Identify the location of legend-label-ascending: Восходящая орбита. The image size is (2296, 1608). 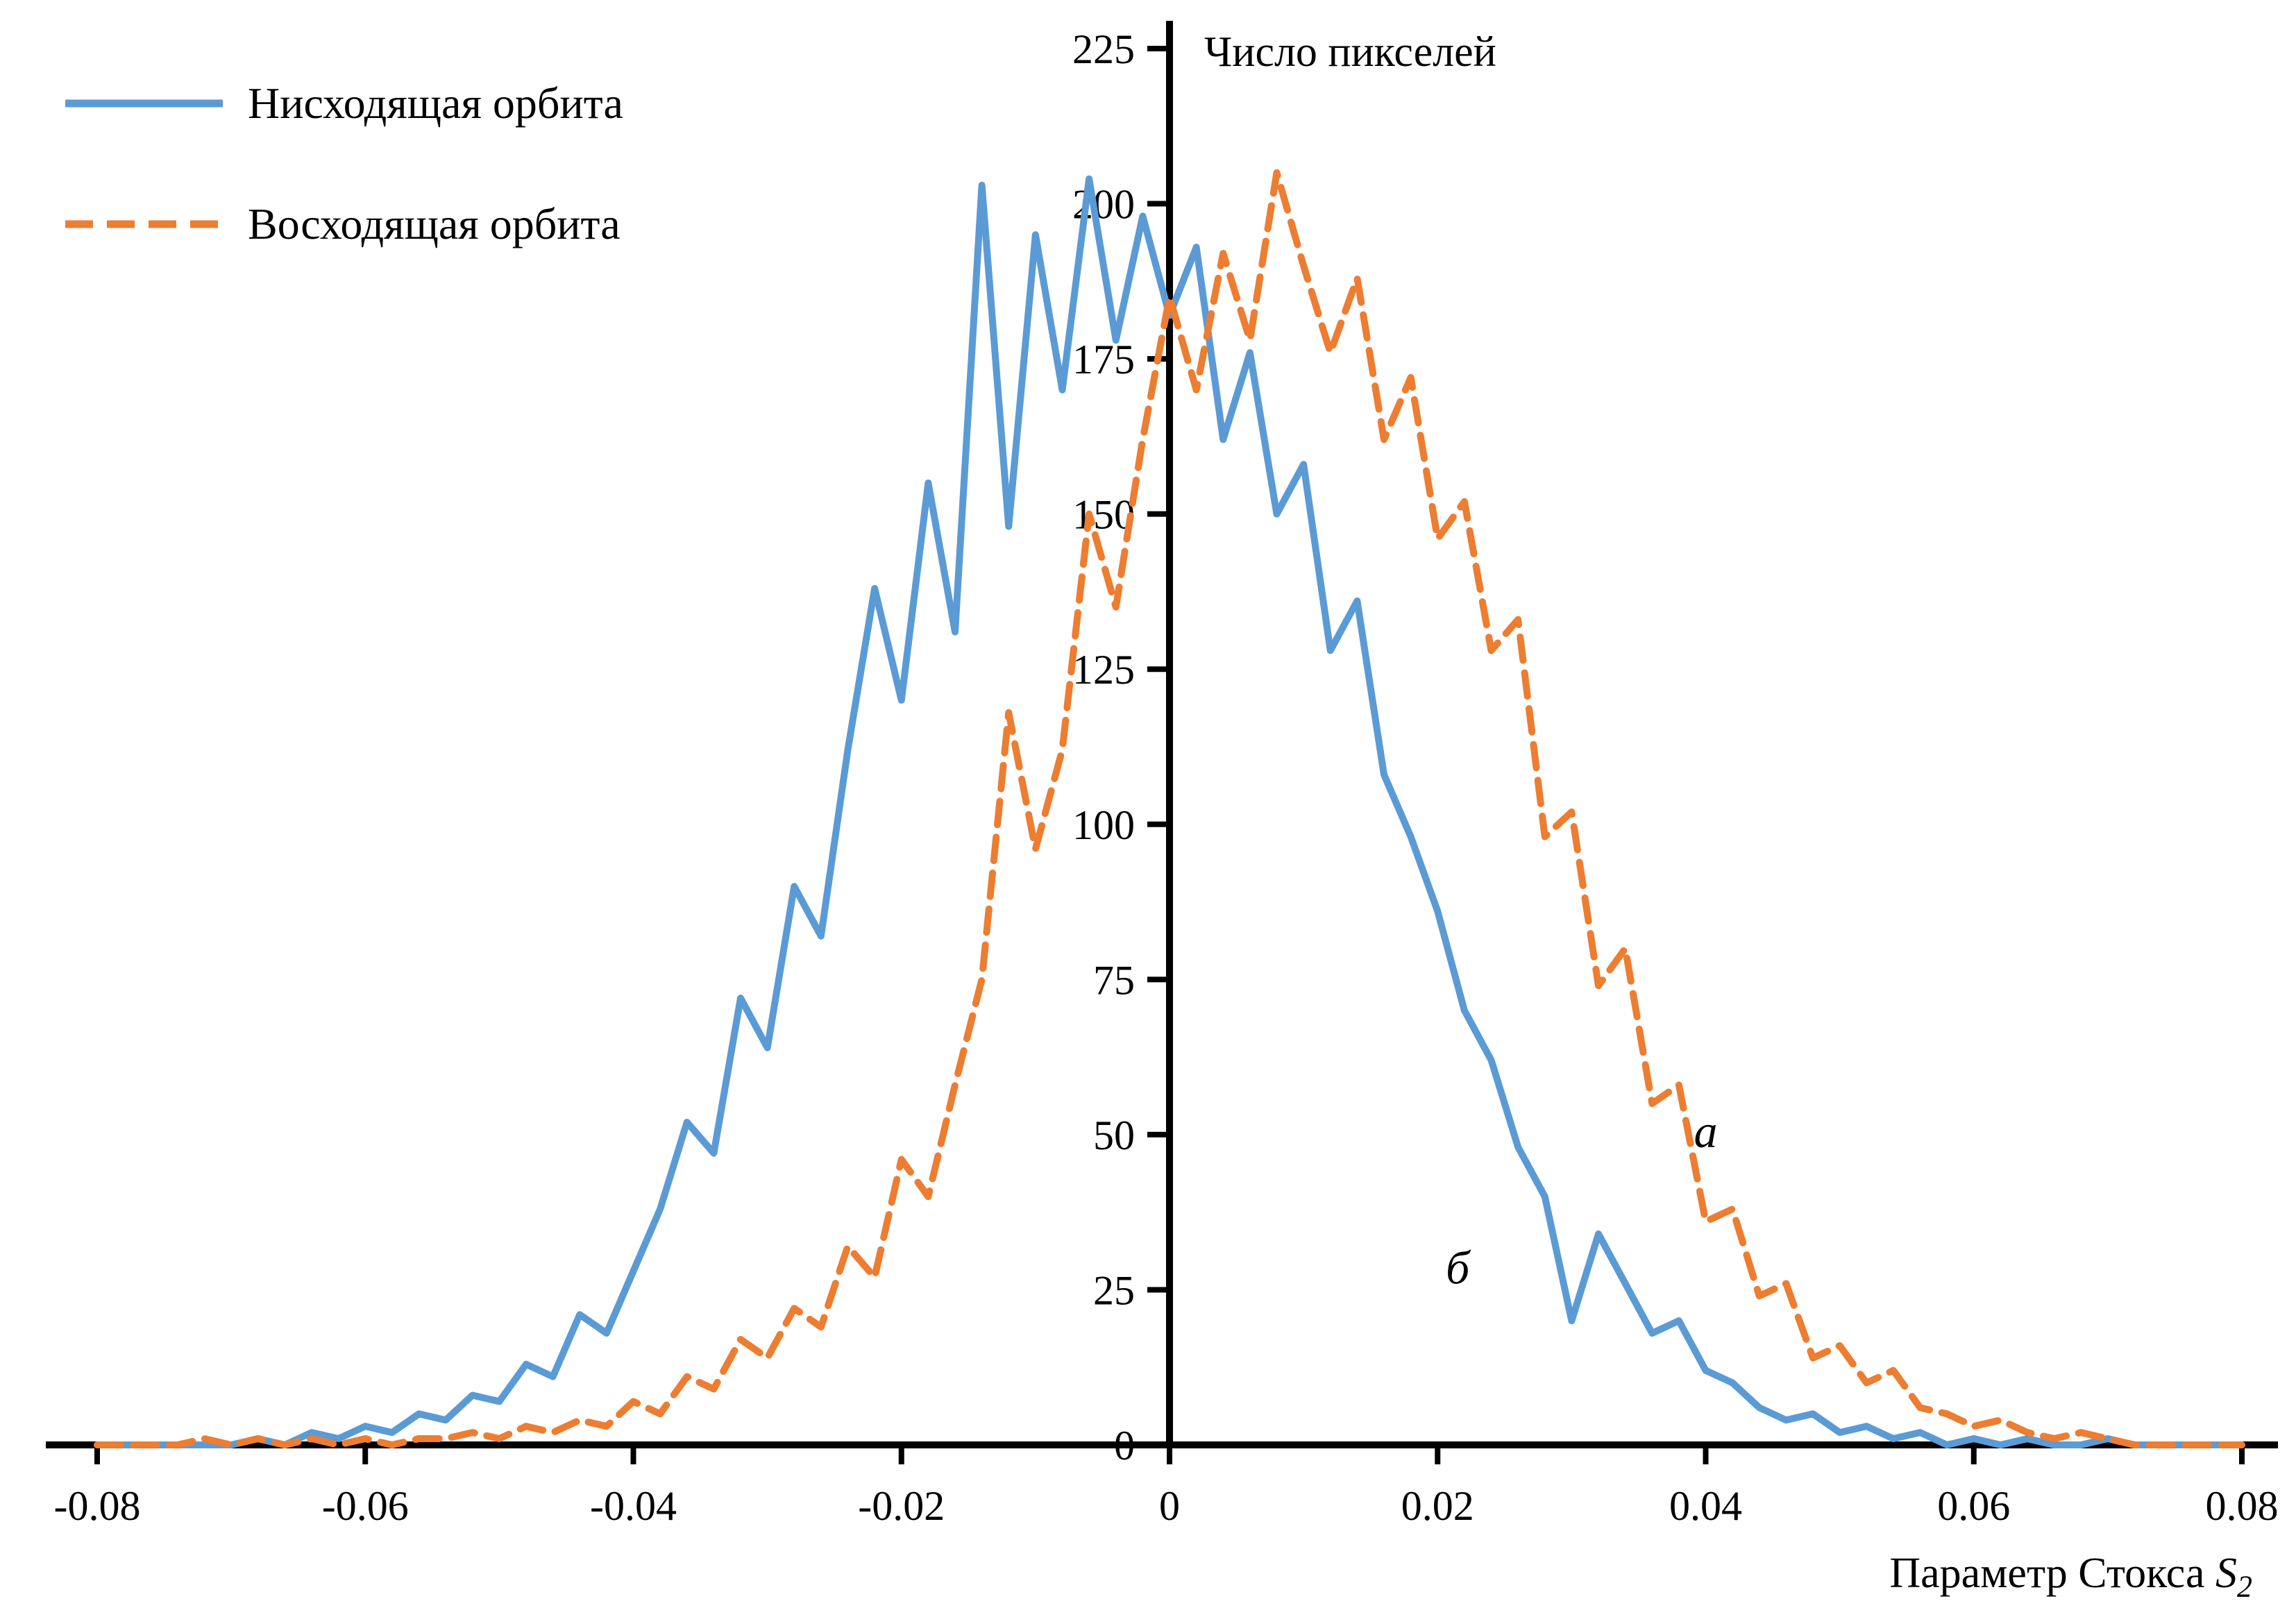
(435, 224).